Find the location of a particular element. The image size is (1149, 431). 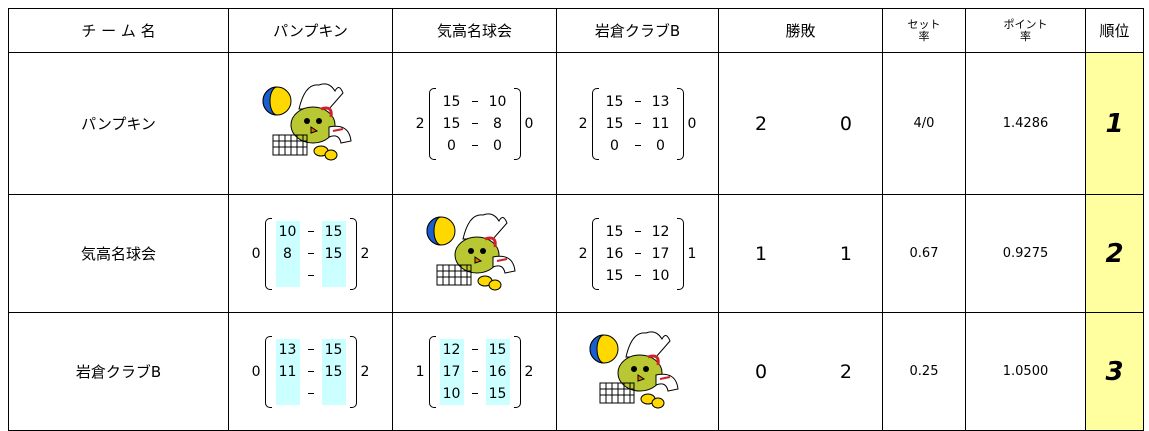

rank: 3 is located at coordinates (1114, 371).